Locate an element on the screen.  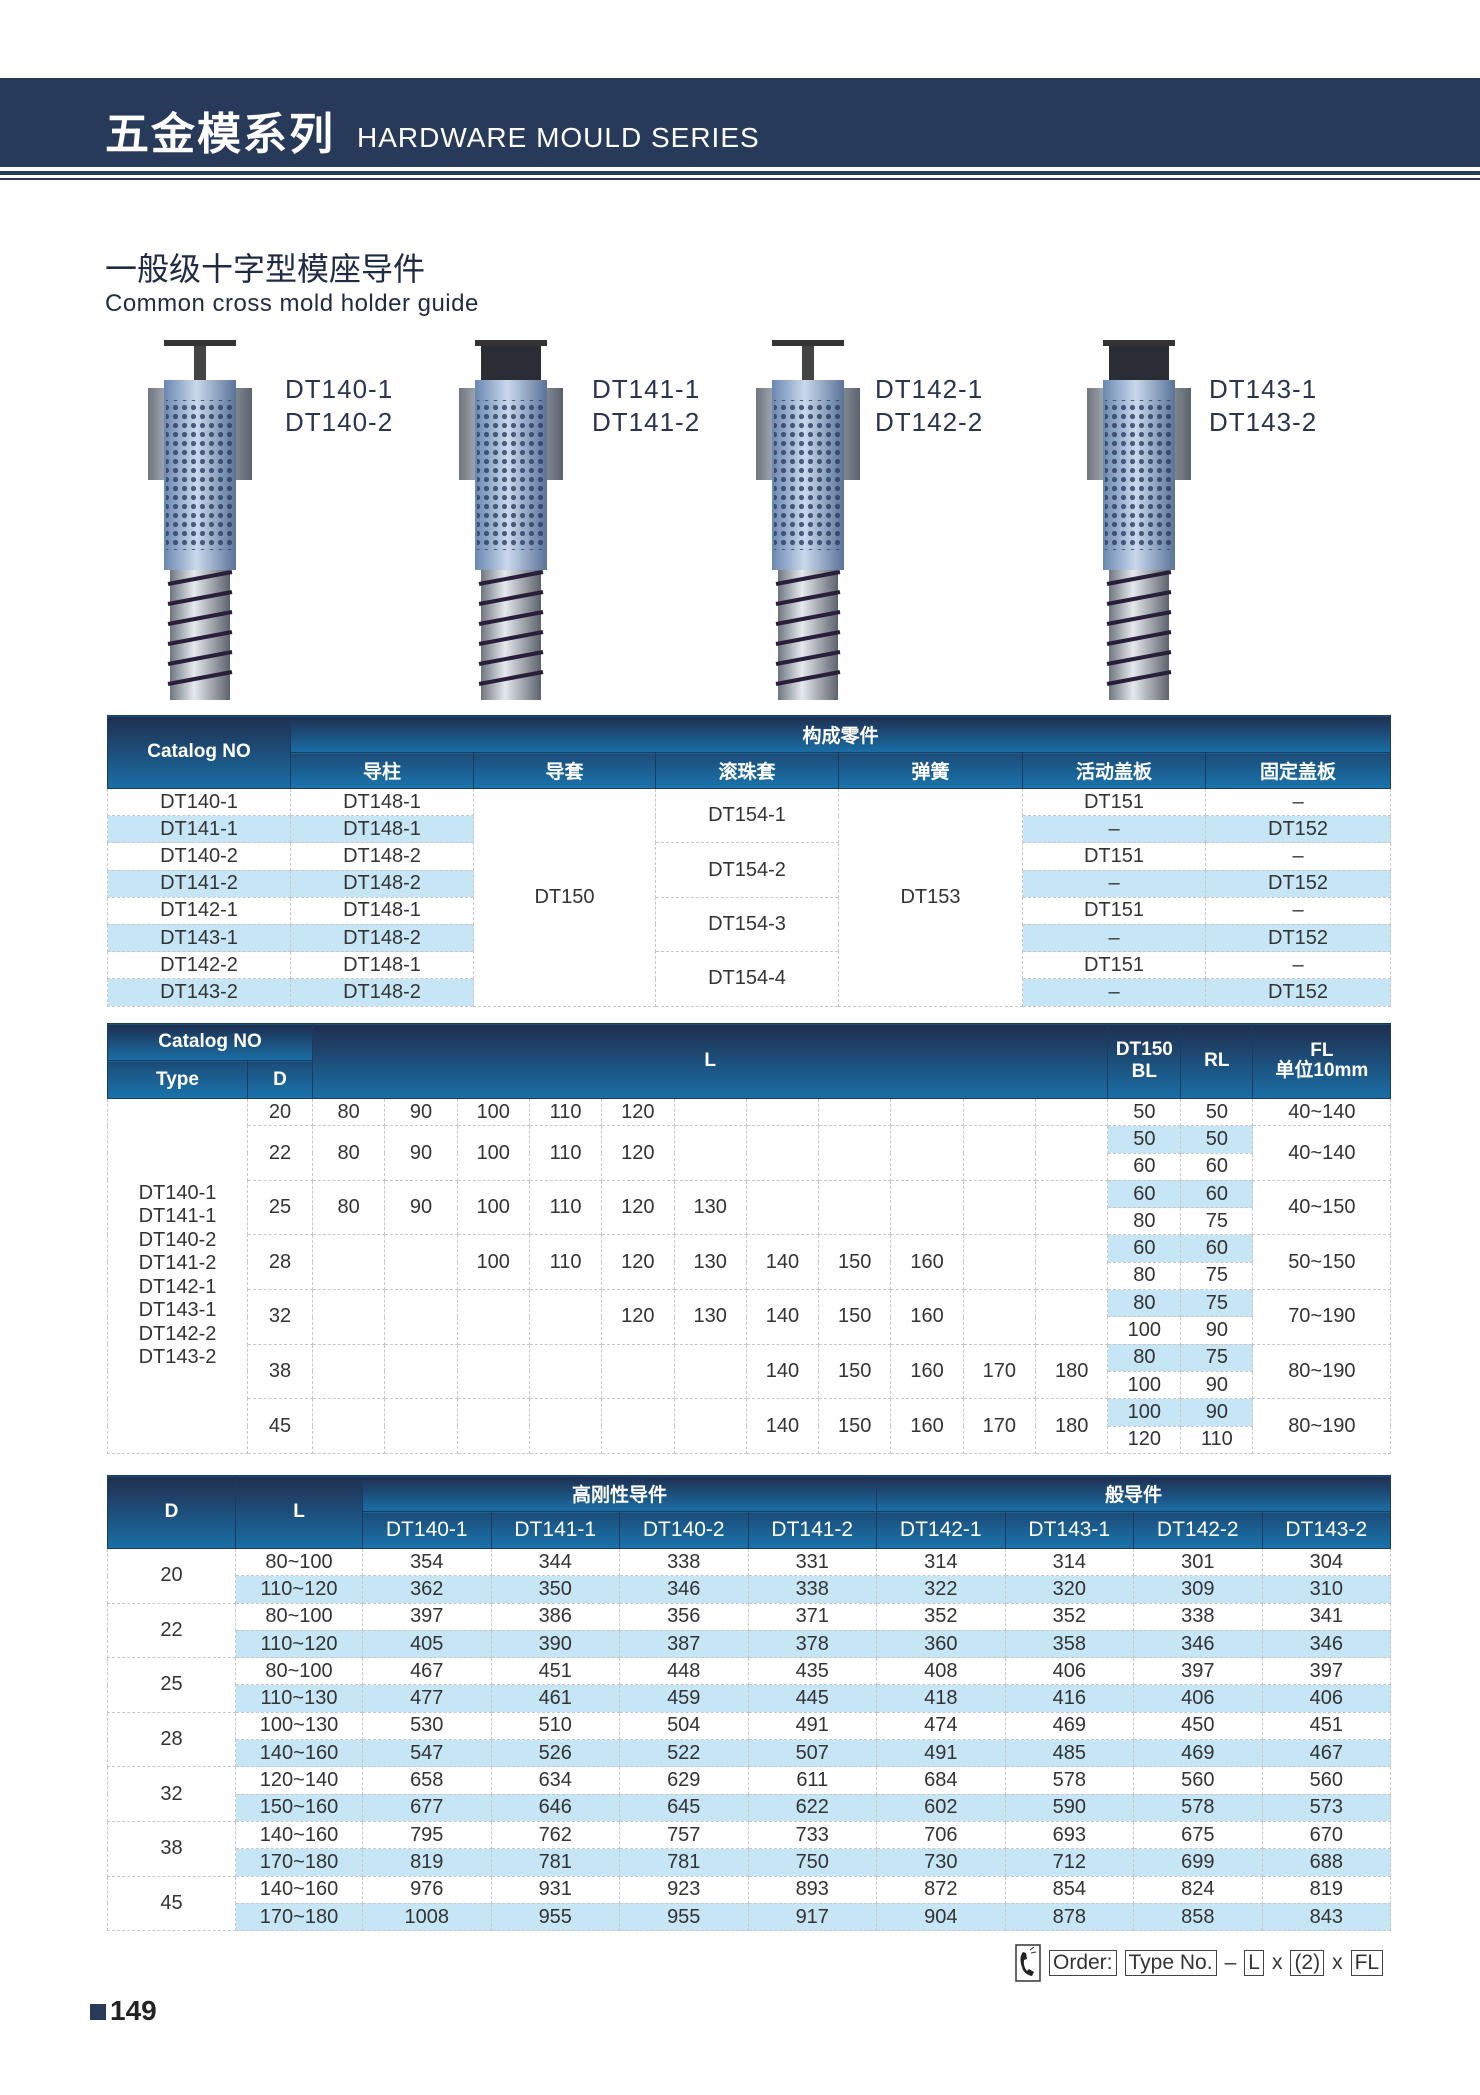
bl-header-line1: DT150 is located at coordinates (1144, 1049).